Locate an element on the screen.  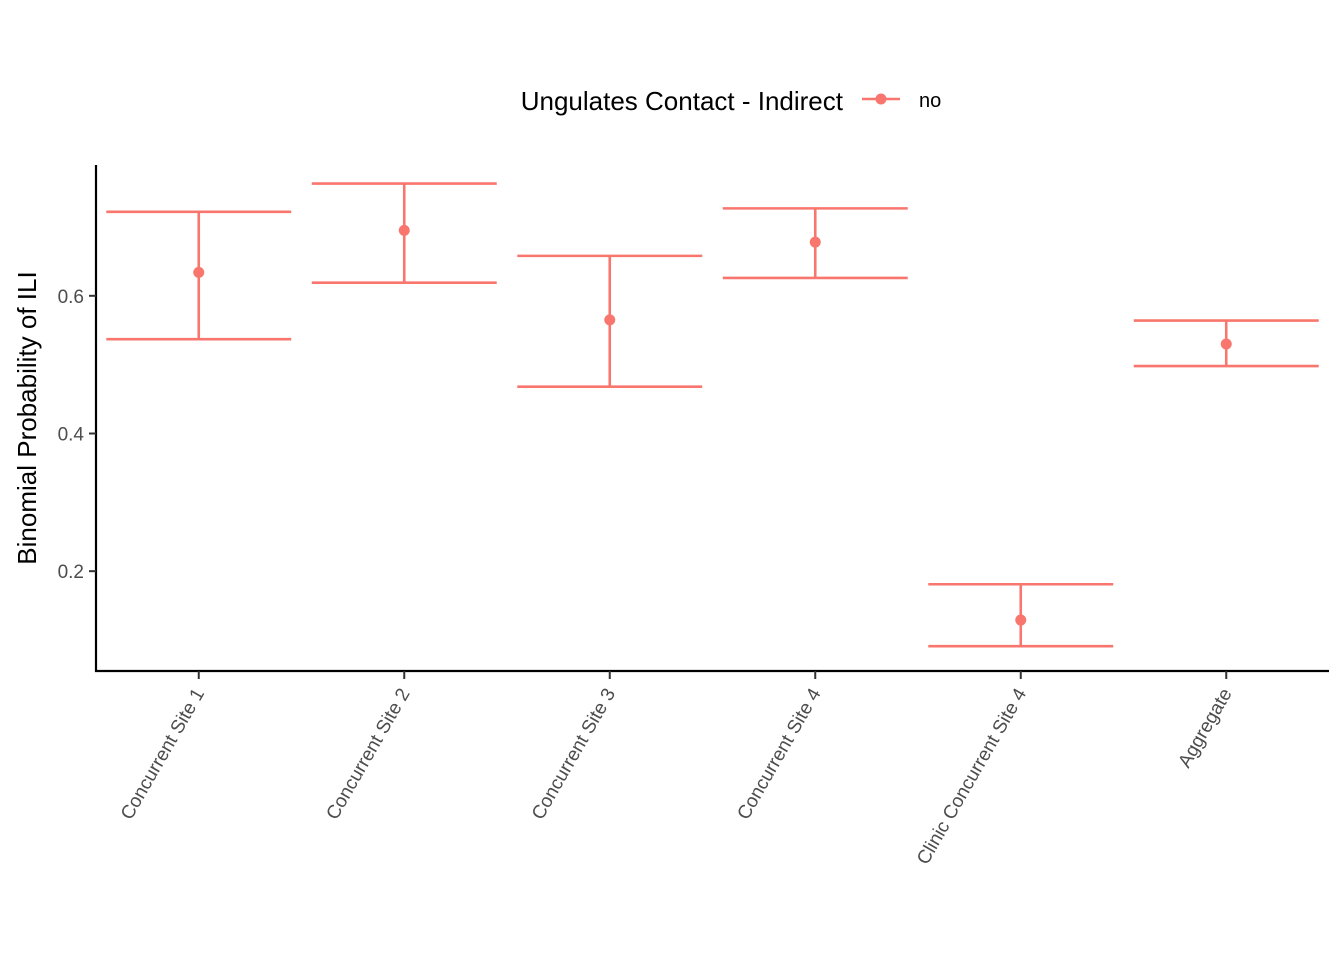
y-tick-label: 0.6 is located at coordinates (71, 297).